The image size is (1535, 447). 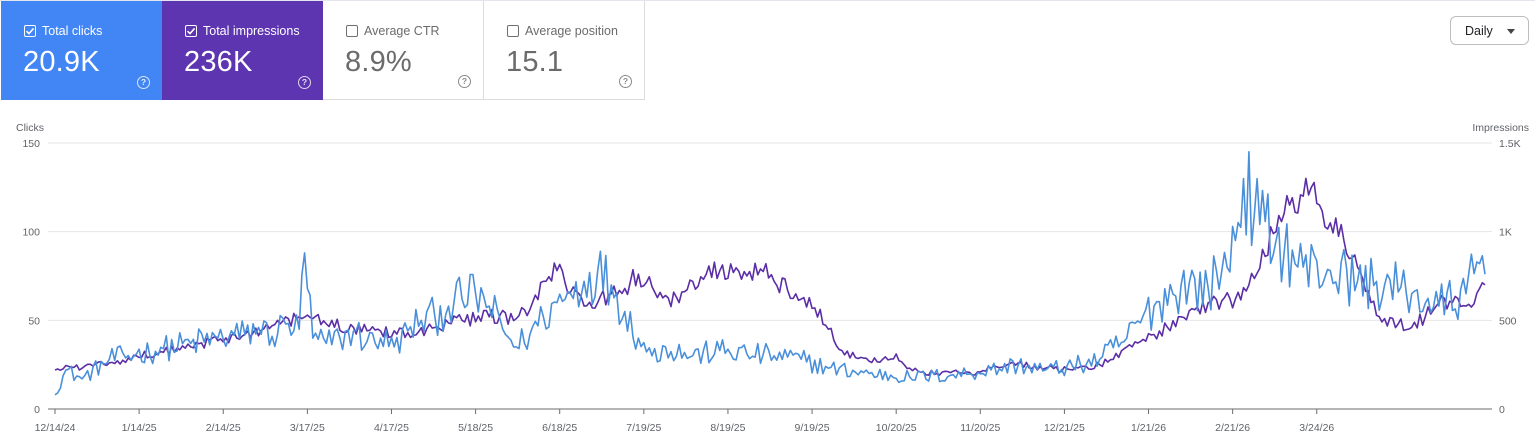 What do you see at coordinates (34, 321) in the screenshot?
I see `left-tick-label: 50` at bounding box center [34, 321].